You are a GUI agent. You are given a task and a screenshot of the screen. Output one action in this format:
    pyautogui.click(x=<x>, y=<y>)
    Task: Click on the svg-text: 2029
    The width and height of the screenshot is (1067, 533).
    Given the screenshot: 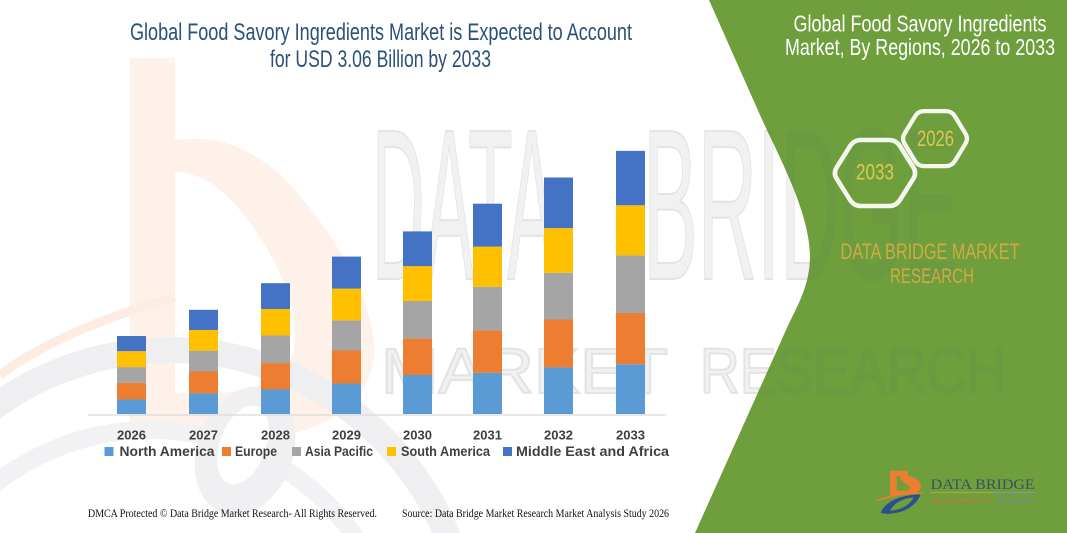 What is the action you would take?
    pyautogui.click(x=346, y=435)
    